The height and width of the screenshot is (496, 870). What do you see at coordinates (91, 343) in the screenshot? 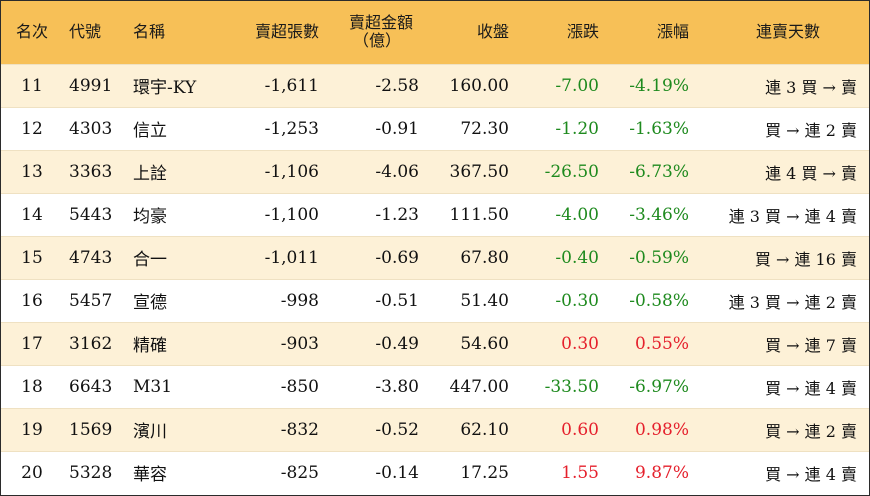
I see `cell-code: 3162` at bounding box center [91, 343].